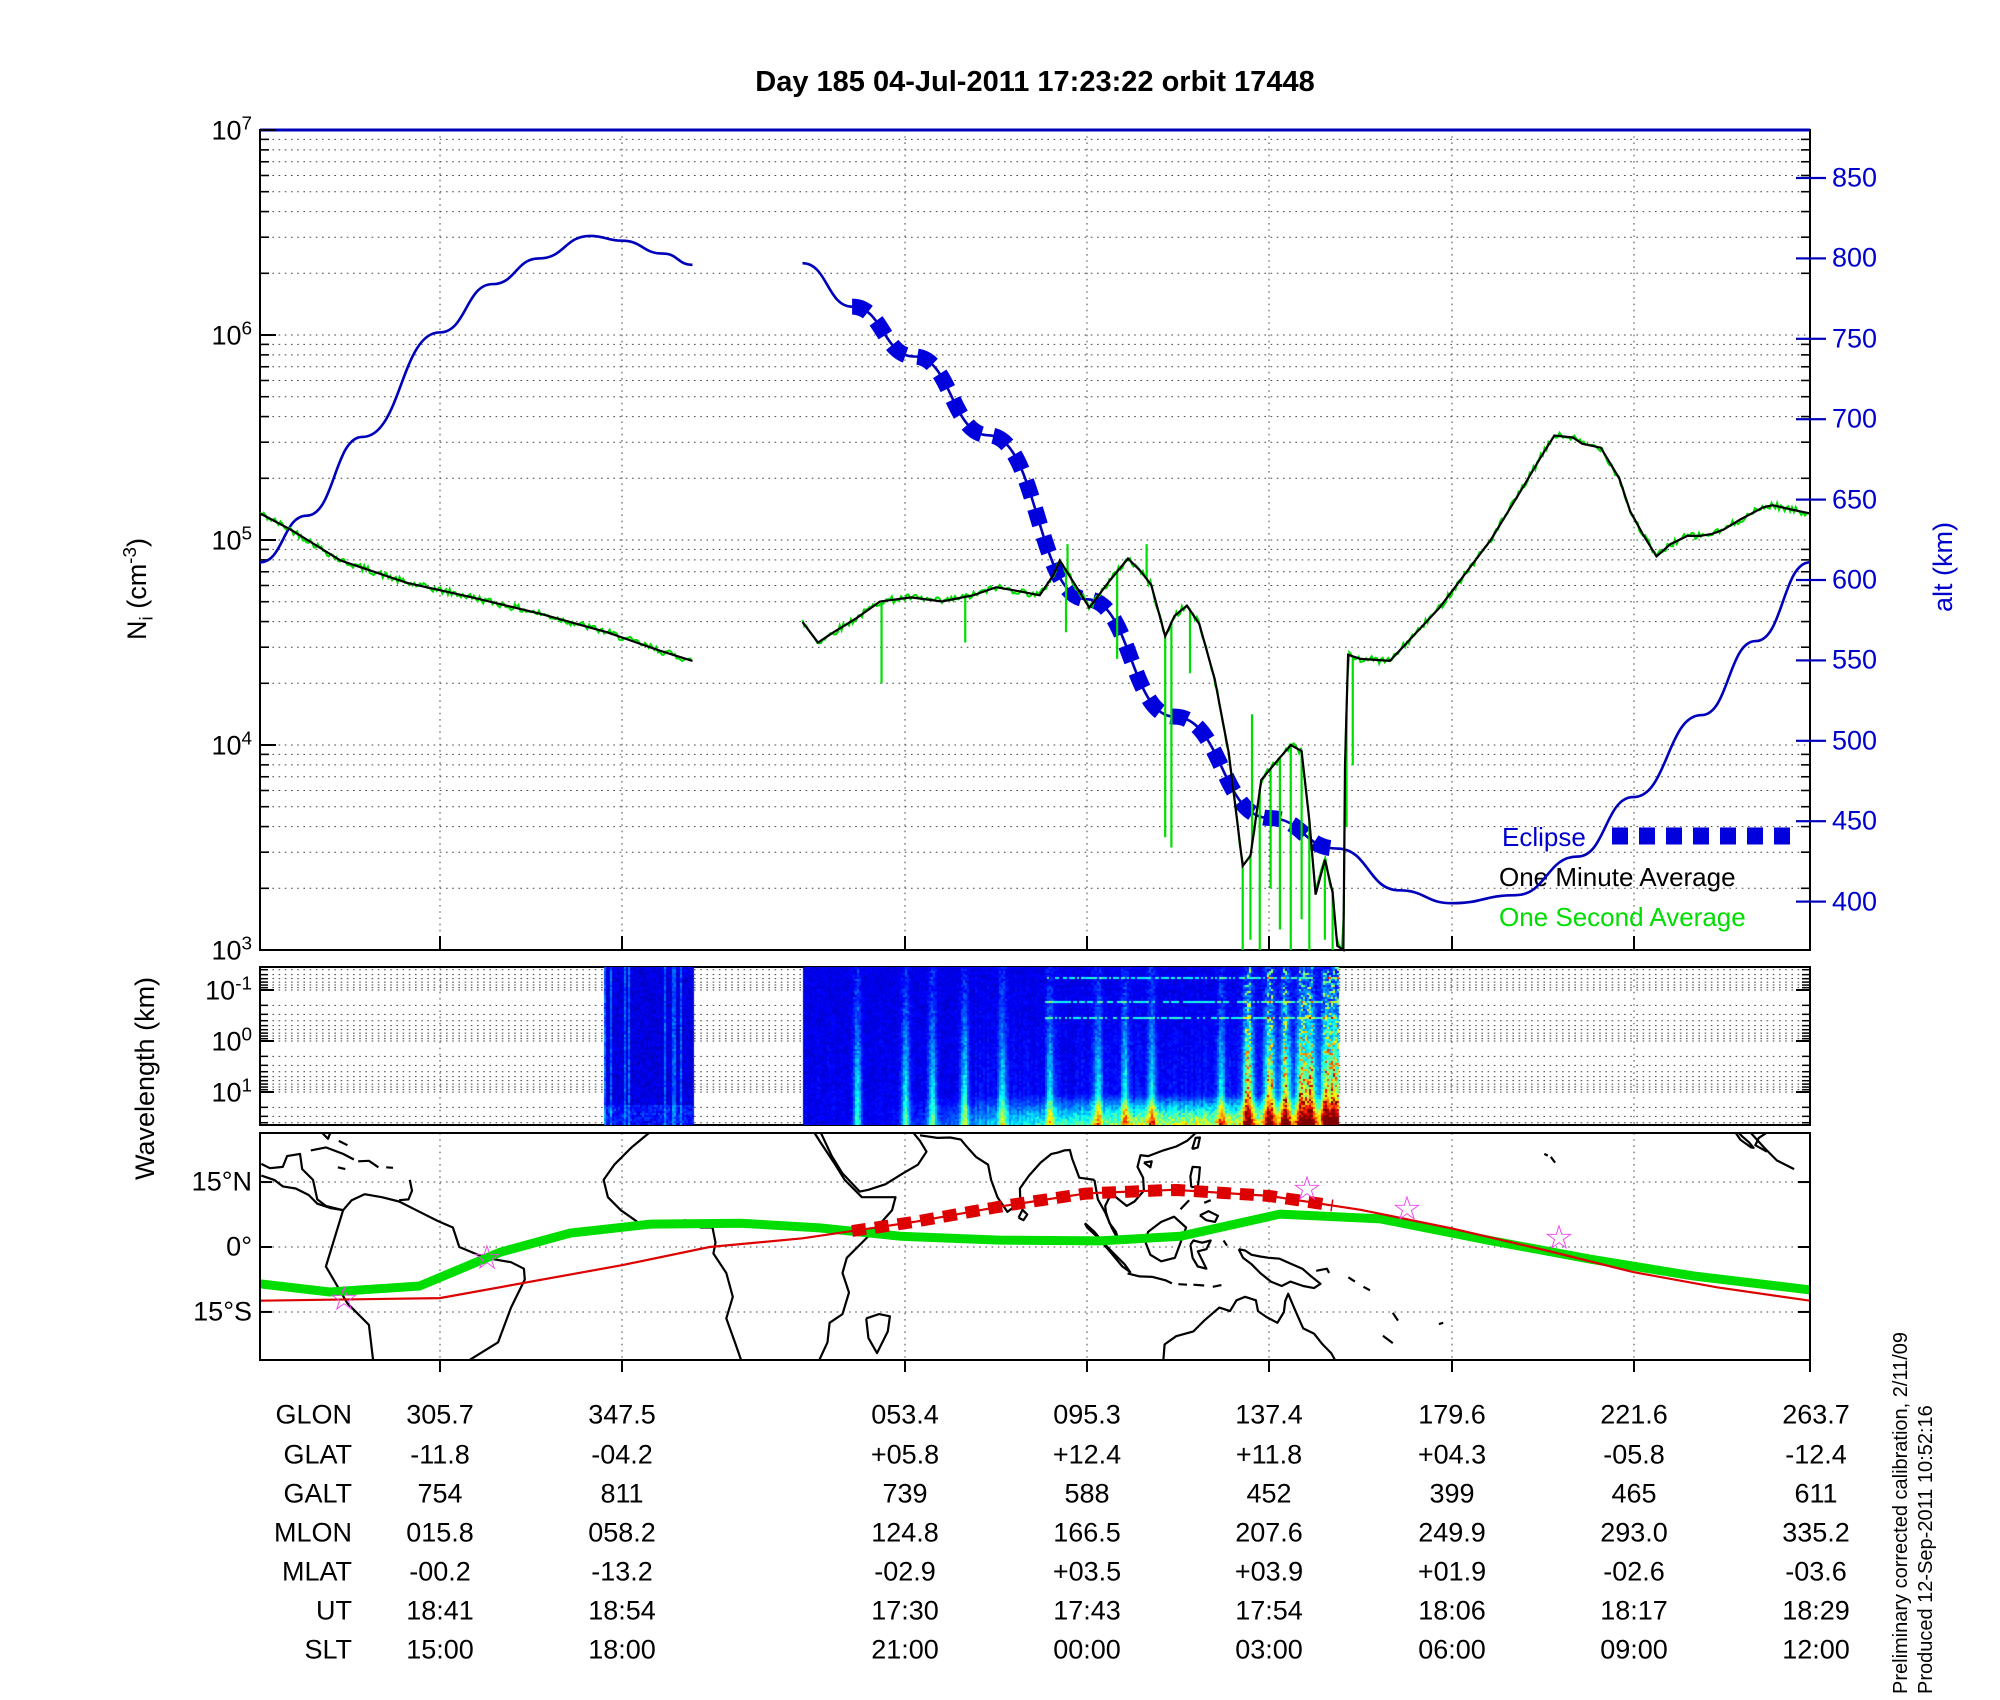 The height and width of the screenshot is (1700, 2000). Describe the element at coordinates (1087, 1414) in the screenshot. I see `table-cell-glon-3: 095.3` at that location.